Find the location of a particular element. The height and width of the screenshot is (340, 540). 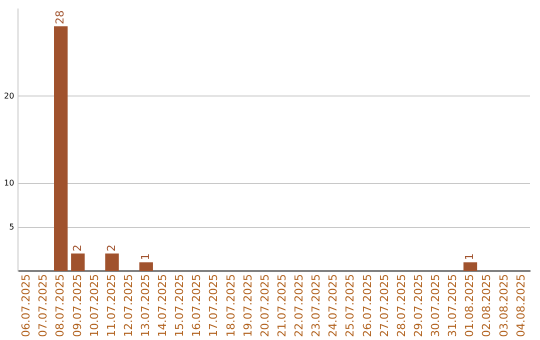

x-tick-label: 14.07.2025 is located at coordinates (163, 306).